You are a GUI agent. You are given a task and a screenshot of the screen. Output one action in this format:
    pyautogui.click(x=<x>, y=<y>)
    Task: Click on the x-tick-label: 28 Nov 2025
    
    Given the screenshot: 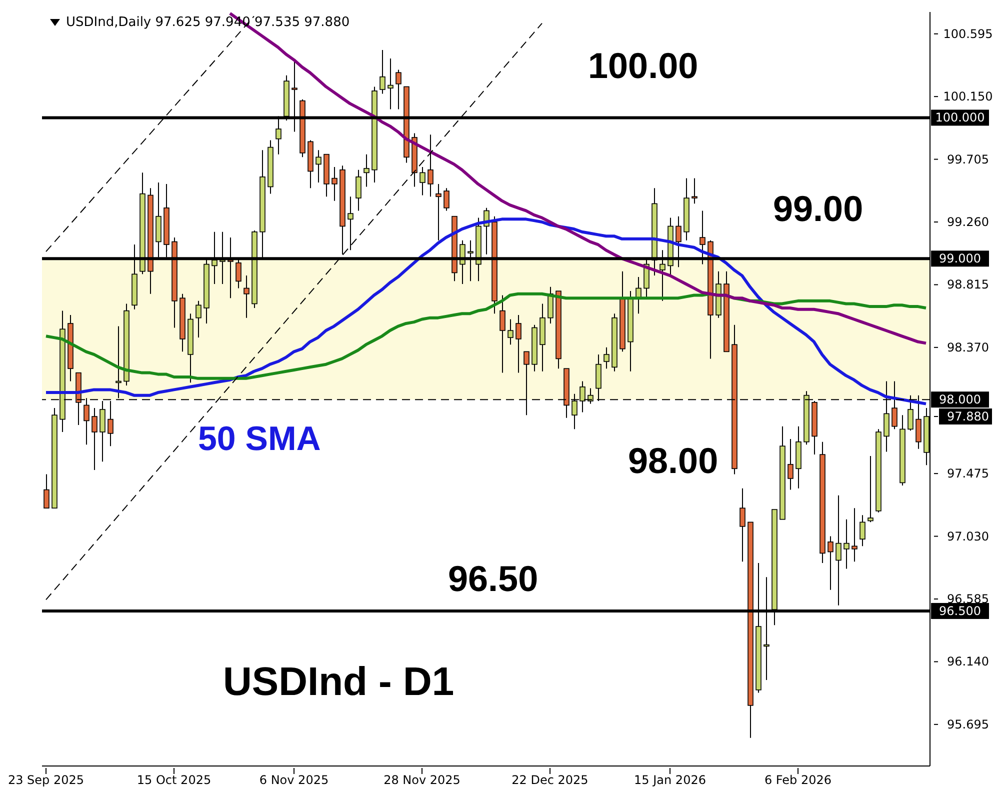 What is the action you would take?
    pyautogui.click(x=422, y=780)
    